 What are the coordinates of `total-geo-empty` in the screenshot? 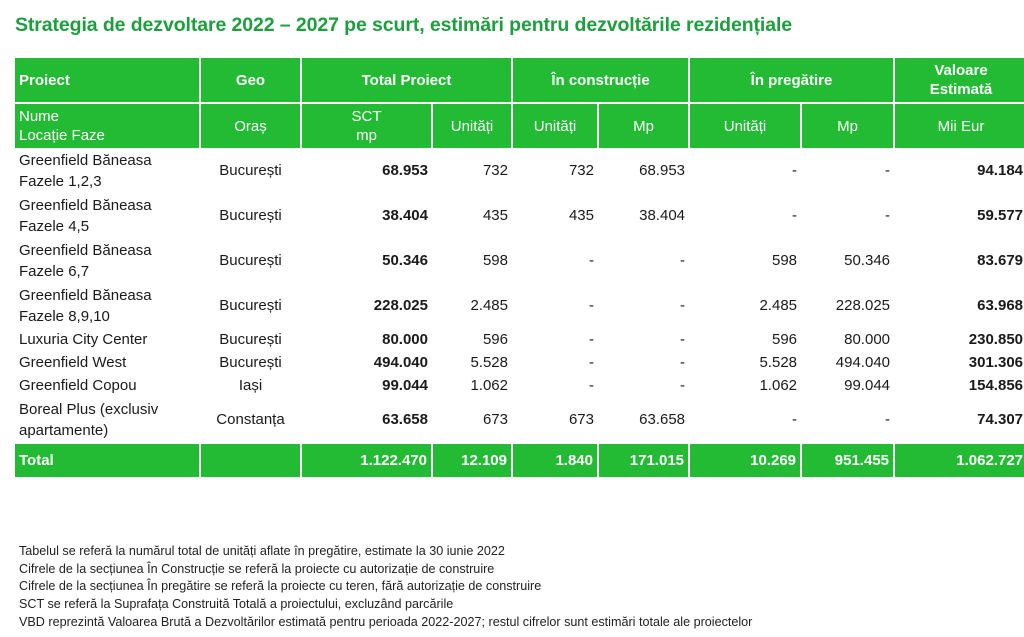 It's located at (251, 460).